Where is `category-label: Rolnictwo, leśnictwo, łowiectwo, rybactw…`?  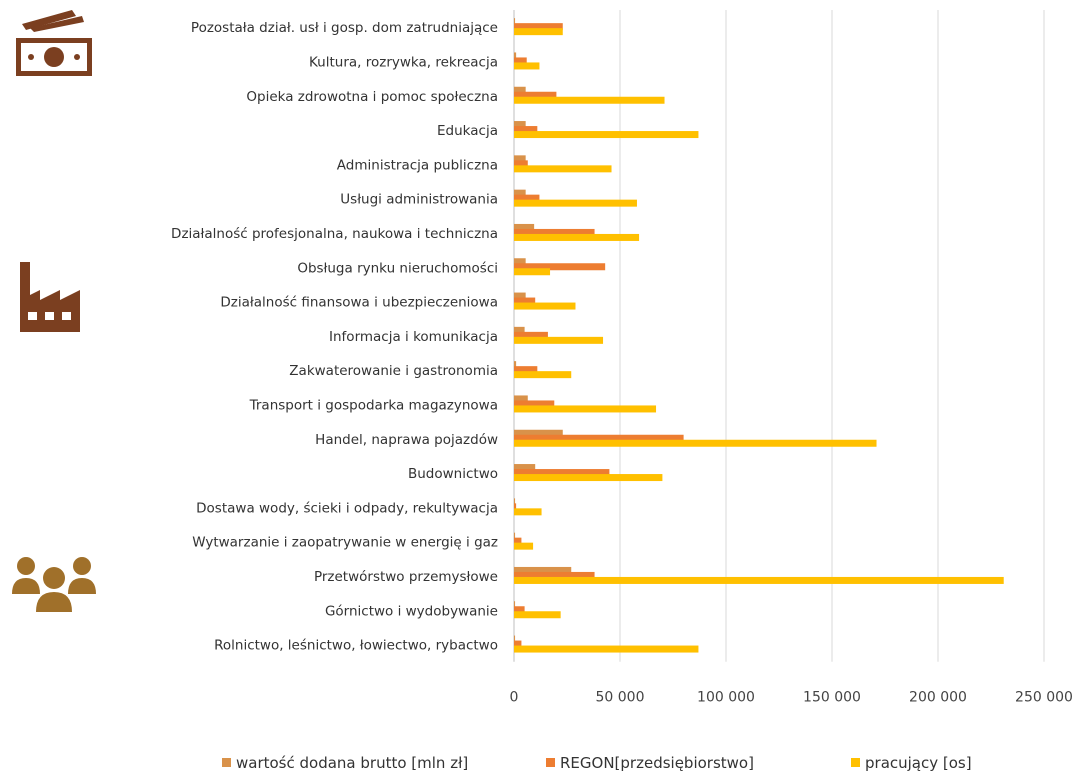
category-label: Rolnictwo, leśnictwo, łowiectwo, rybactw… is located at coordinates (356, 646).